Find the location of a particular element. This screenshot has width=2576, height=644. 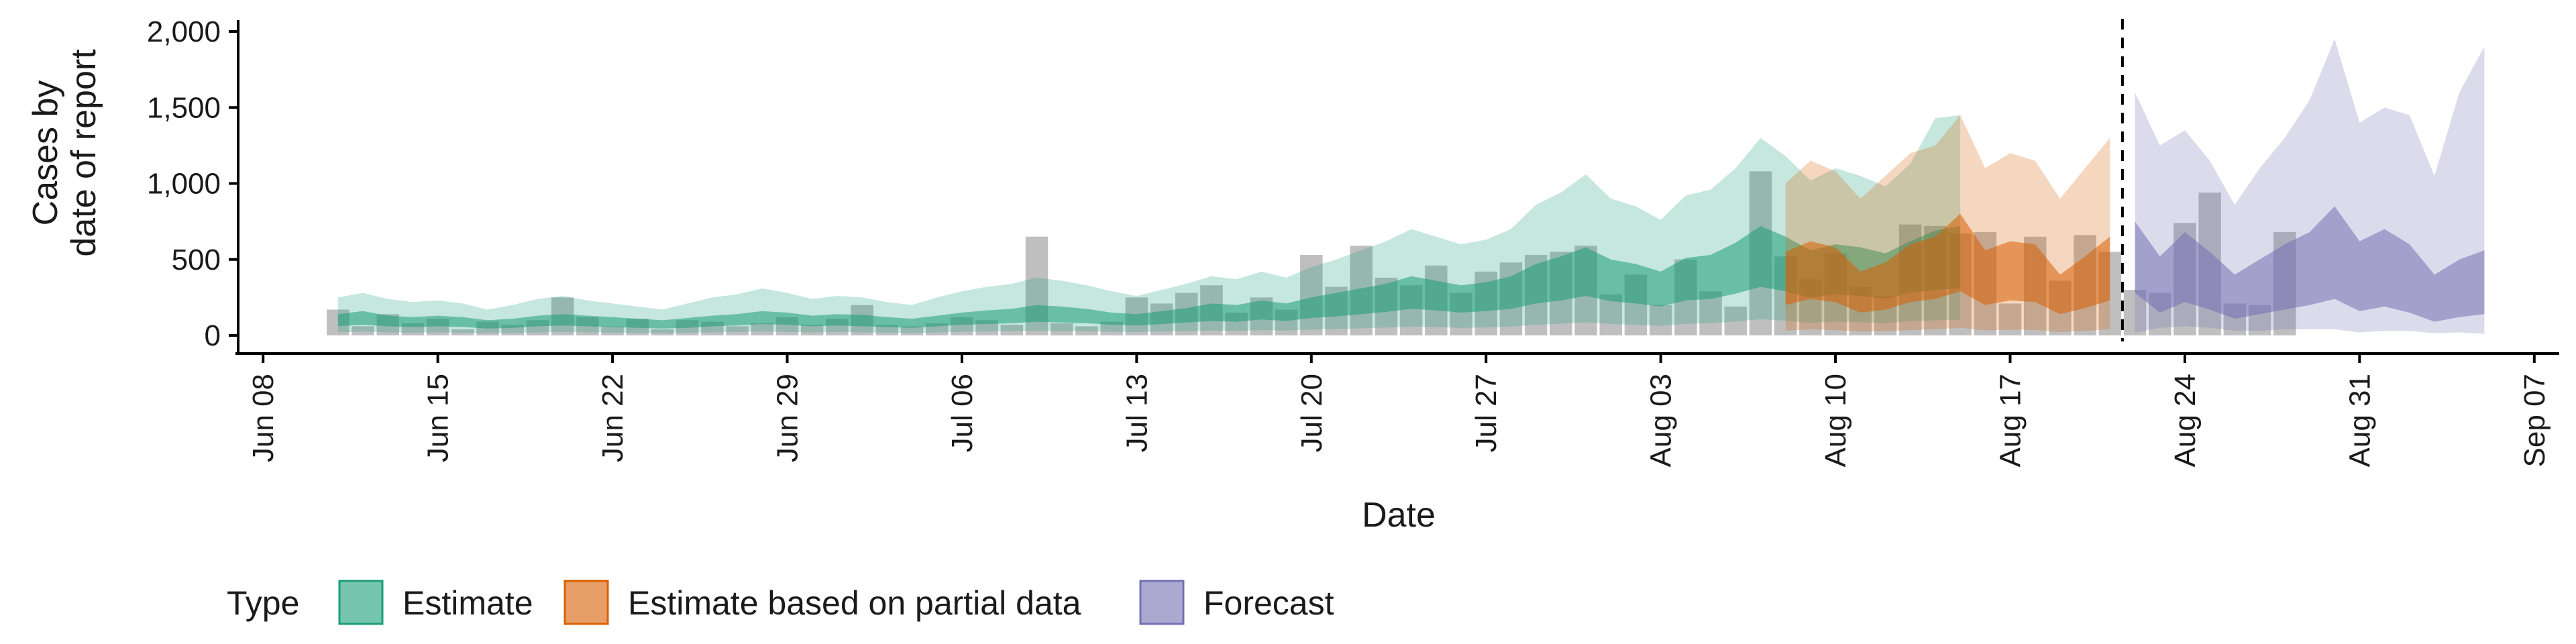

x-tick-label: Jul 27 is located at coordinates (1486, 413).